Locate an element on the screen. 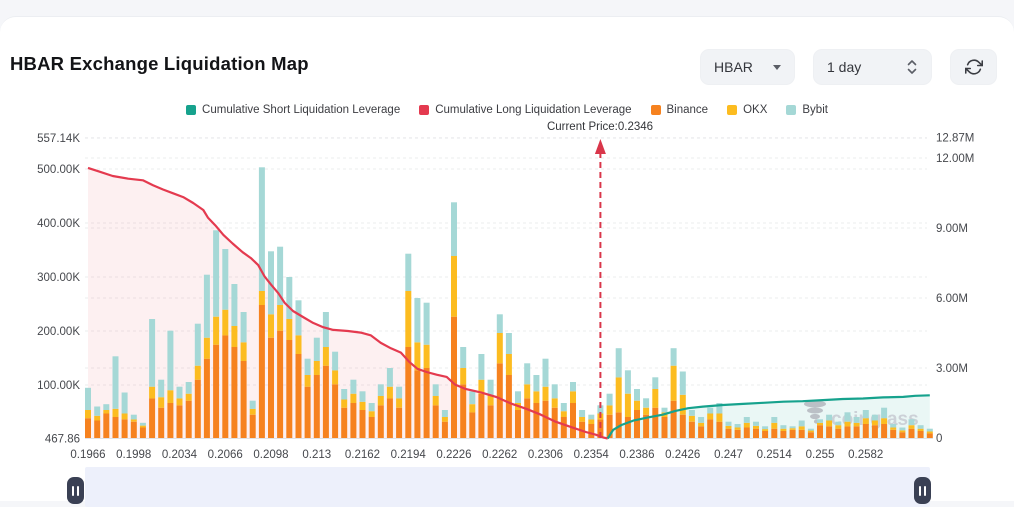 This screenshot has height=507, width=1014. legend-item: OKX is located at coordinates (747, 110).